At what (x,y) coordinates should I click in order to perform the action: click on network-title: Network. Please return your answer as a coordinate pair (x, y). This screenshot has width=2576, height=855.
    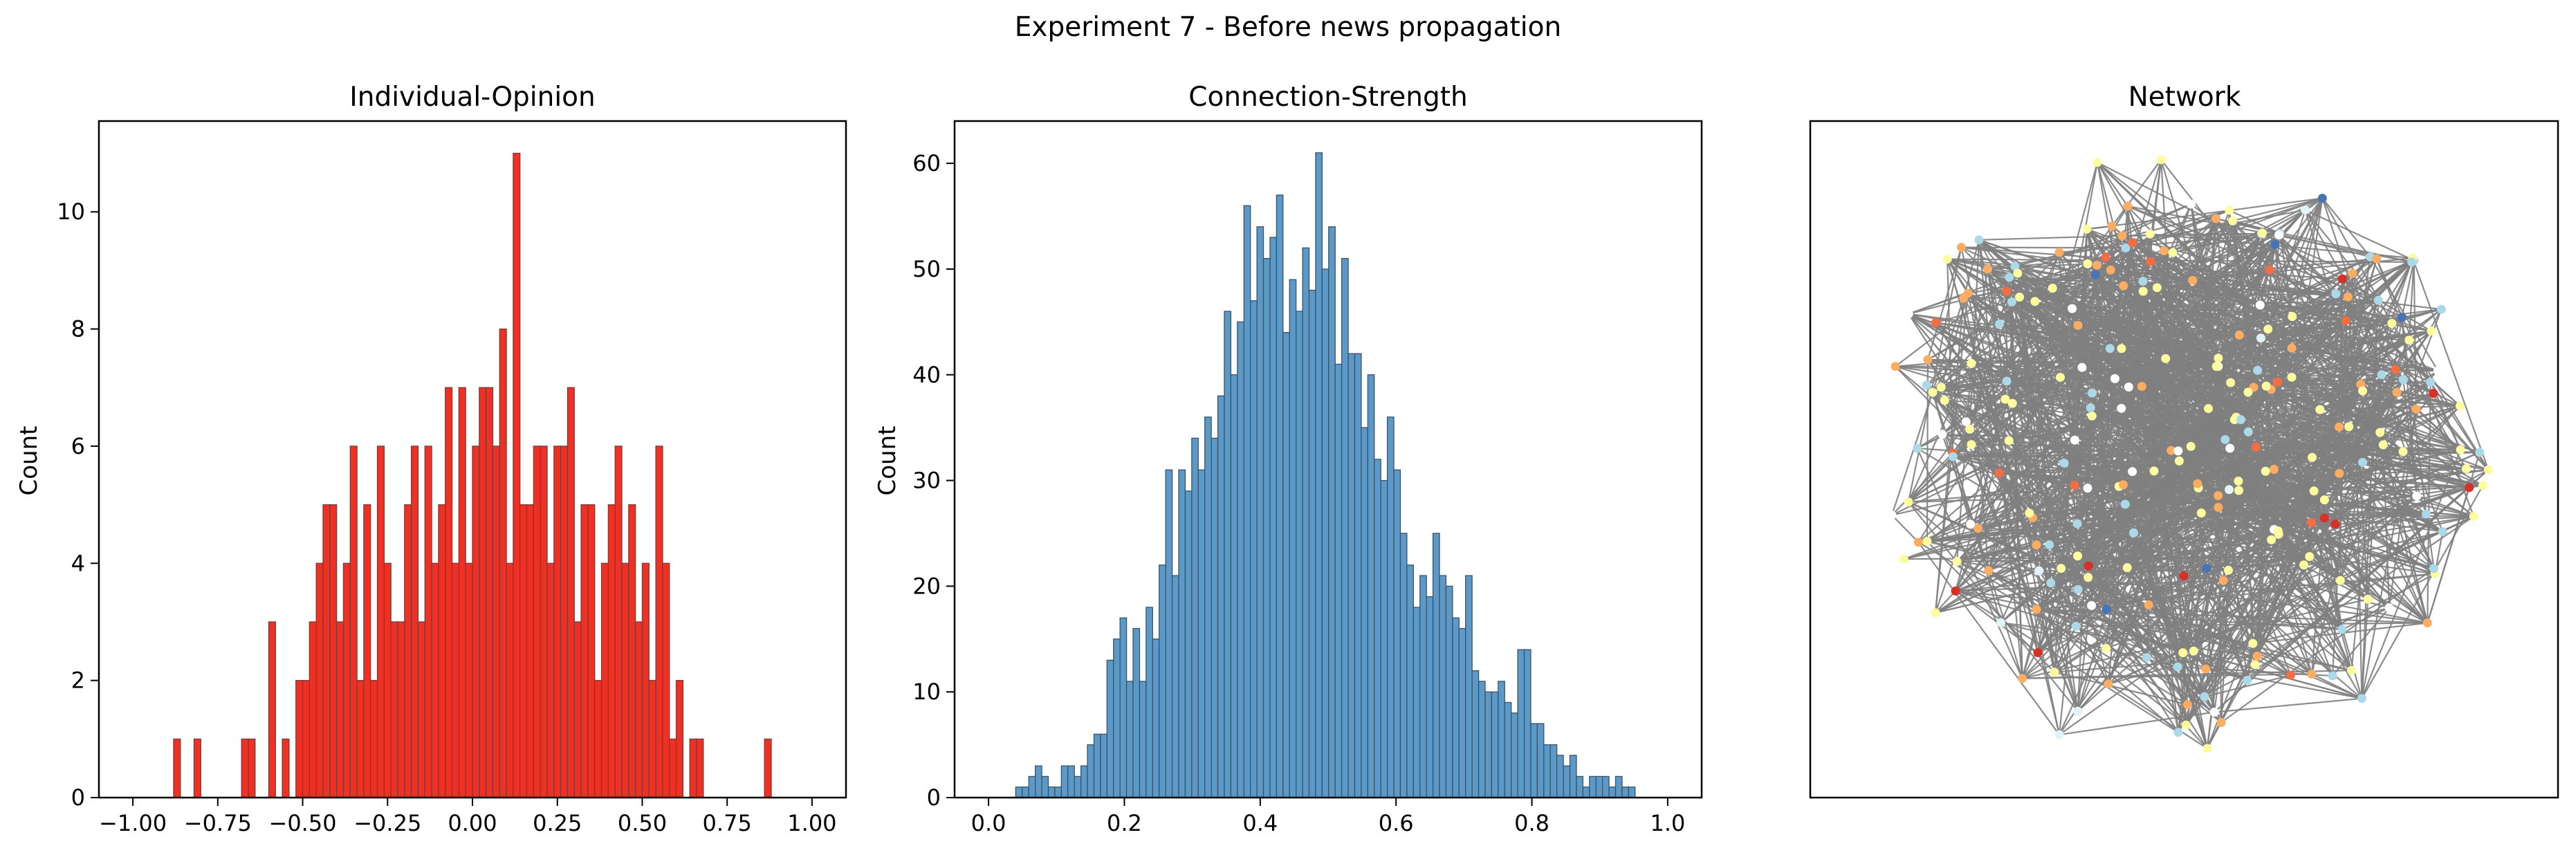
    Looking at the image, I should click on (2184, 97).